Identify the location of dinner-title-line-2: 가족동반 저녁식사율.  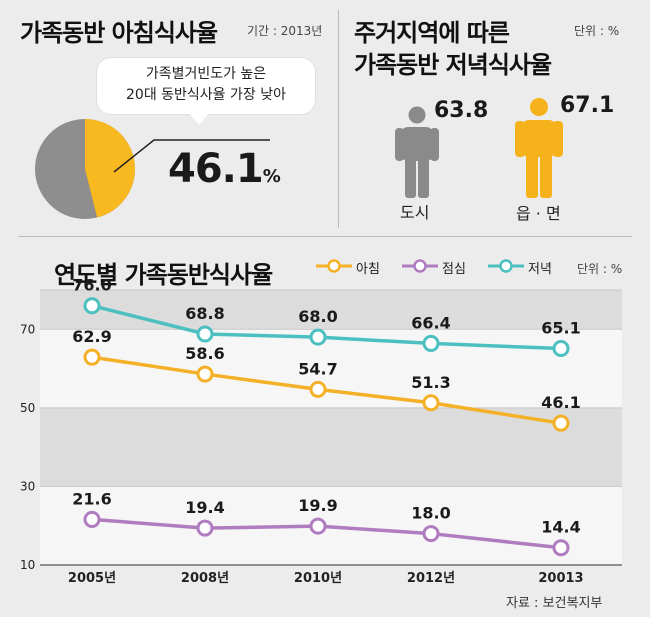
(453, 65).